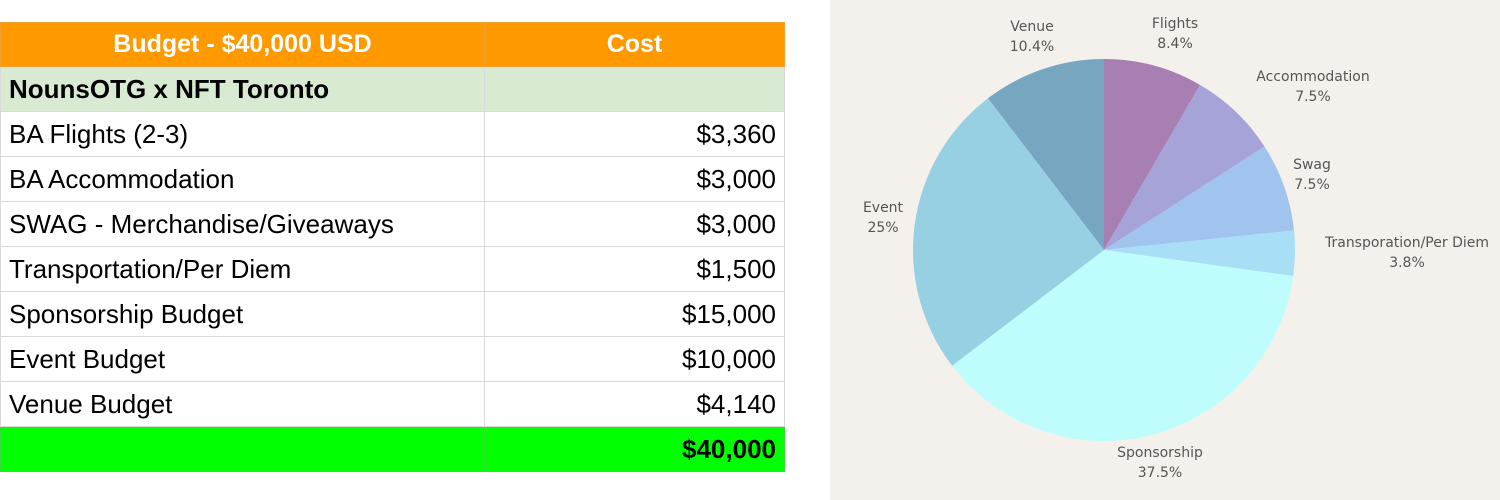 The width and height of the screenshot is (1500, 500). What do you see at coordinates (242, 44) in the screenshot?
I see `header-item-cell: Budget - $40,000 USD` at bounding box center [242, 44].